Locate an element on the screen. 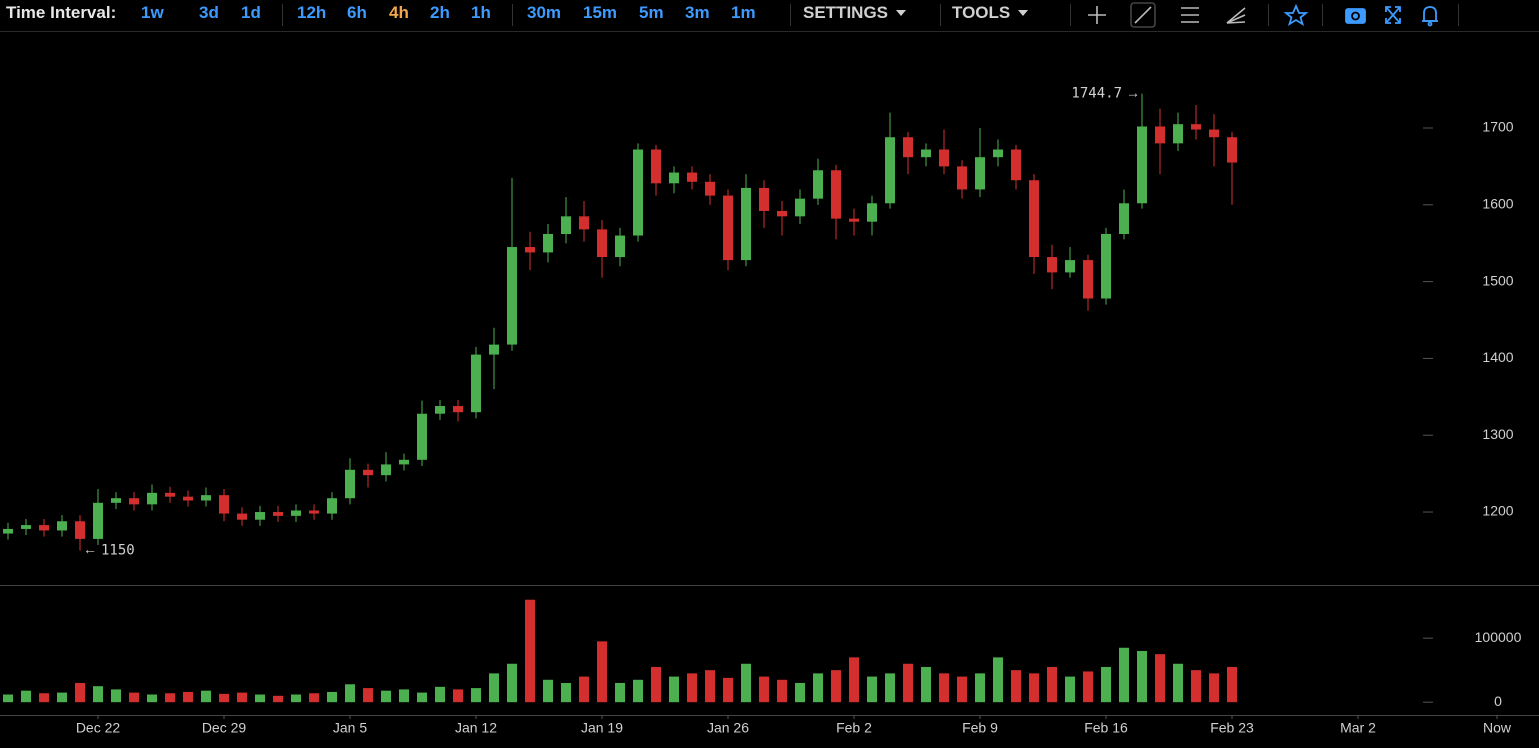 This screenshot has width=1539, height=748. menu-button: TOOLS is located at coordinates (992, 13).